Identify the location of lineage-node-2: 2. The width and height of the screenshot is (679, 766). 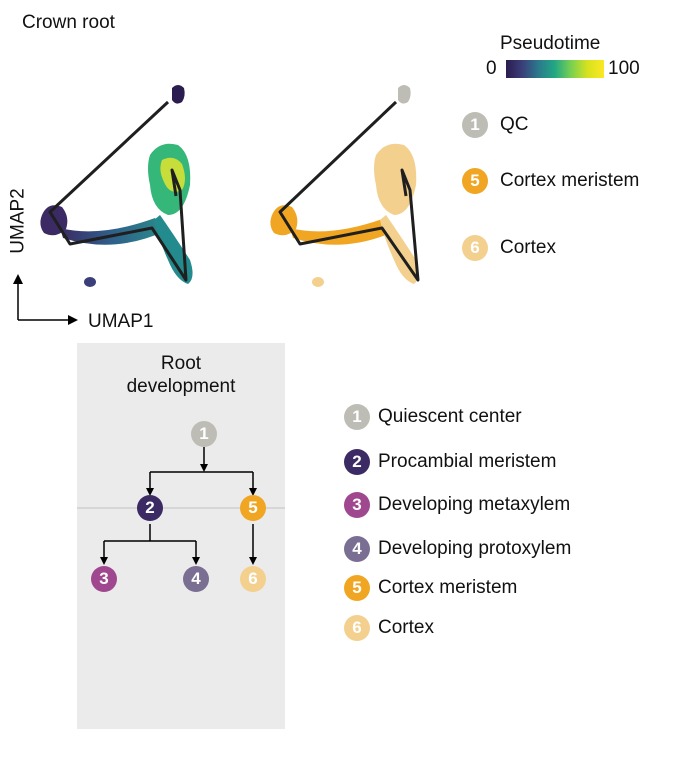
(150, 508).